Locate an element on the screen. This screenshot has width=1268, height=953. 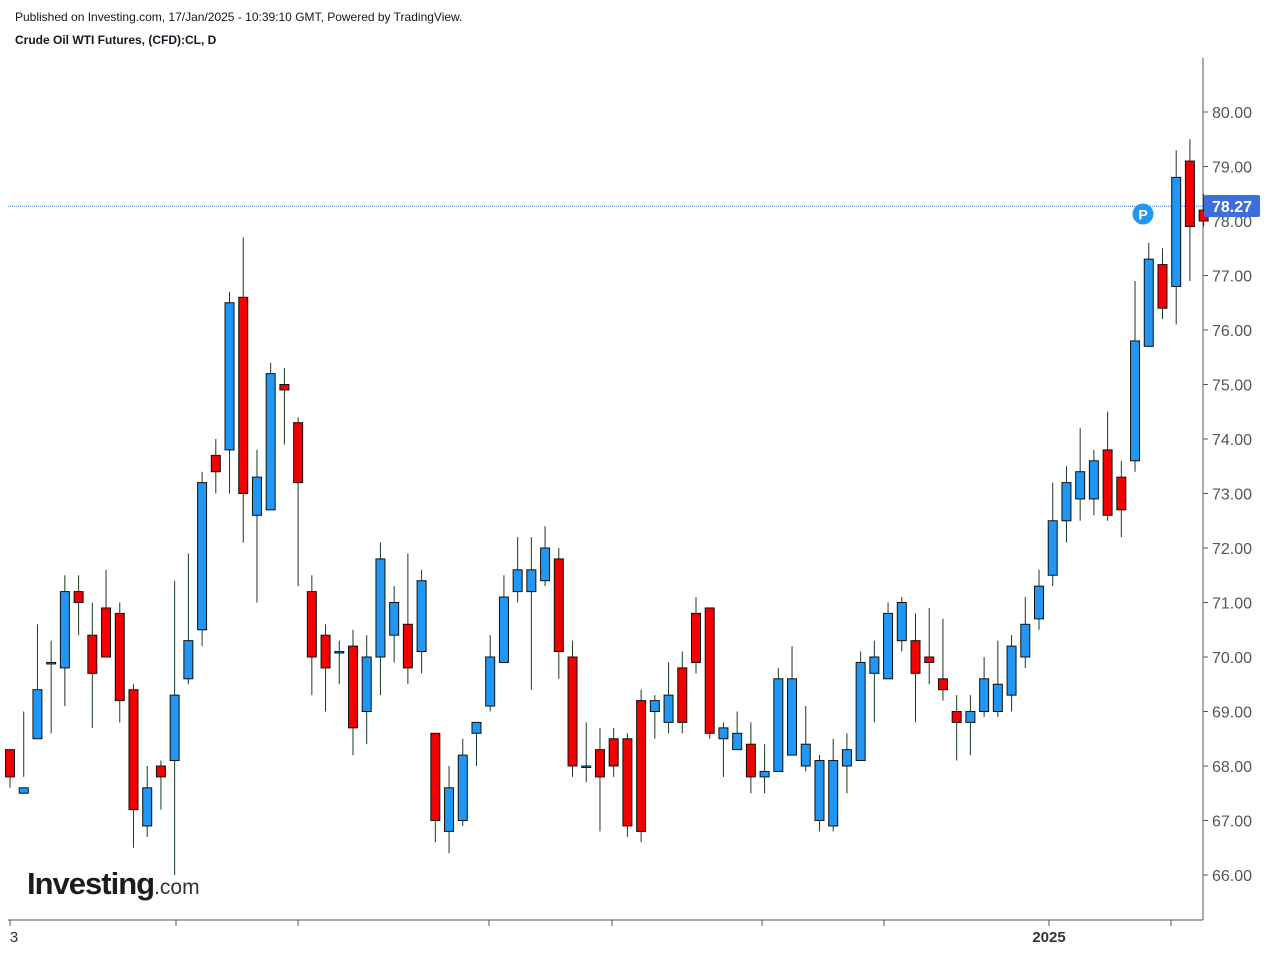
price-tick-label: 76.00 is located at coordinates (1232, 331).